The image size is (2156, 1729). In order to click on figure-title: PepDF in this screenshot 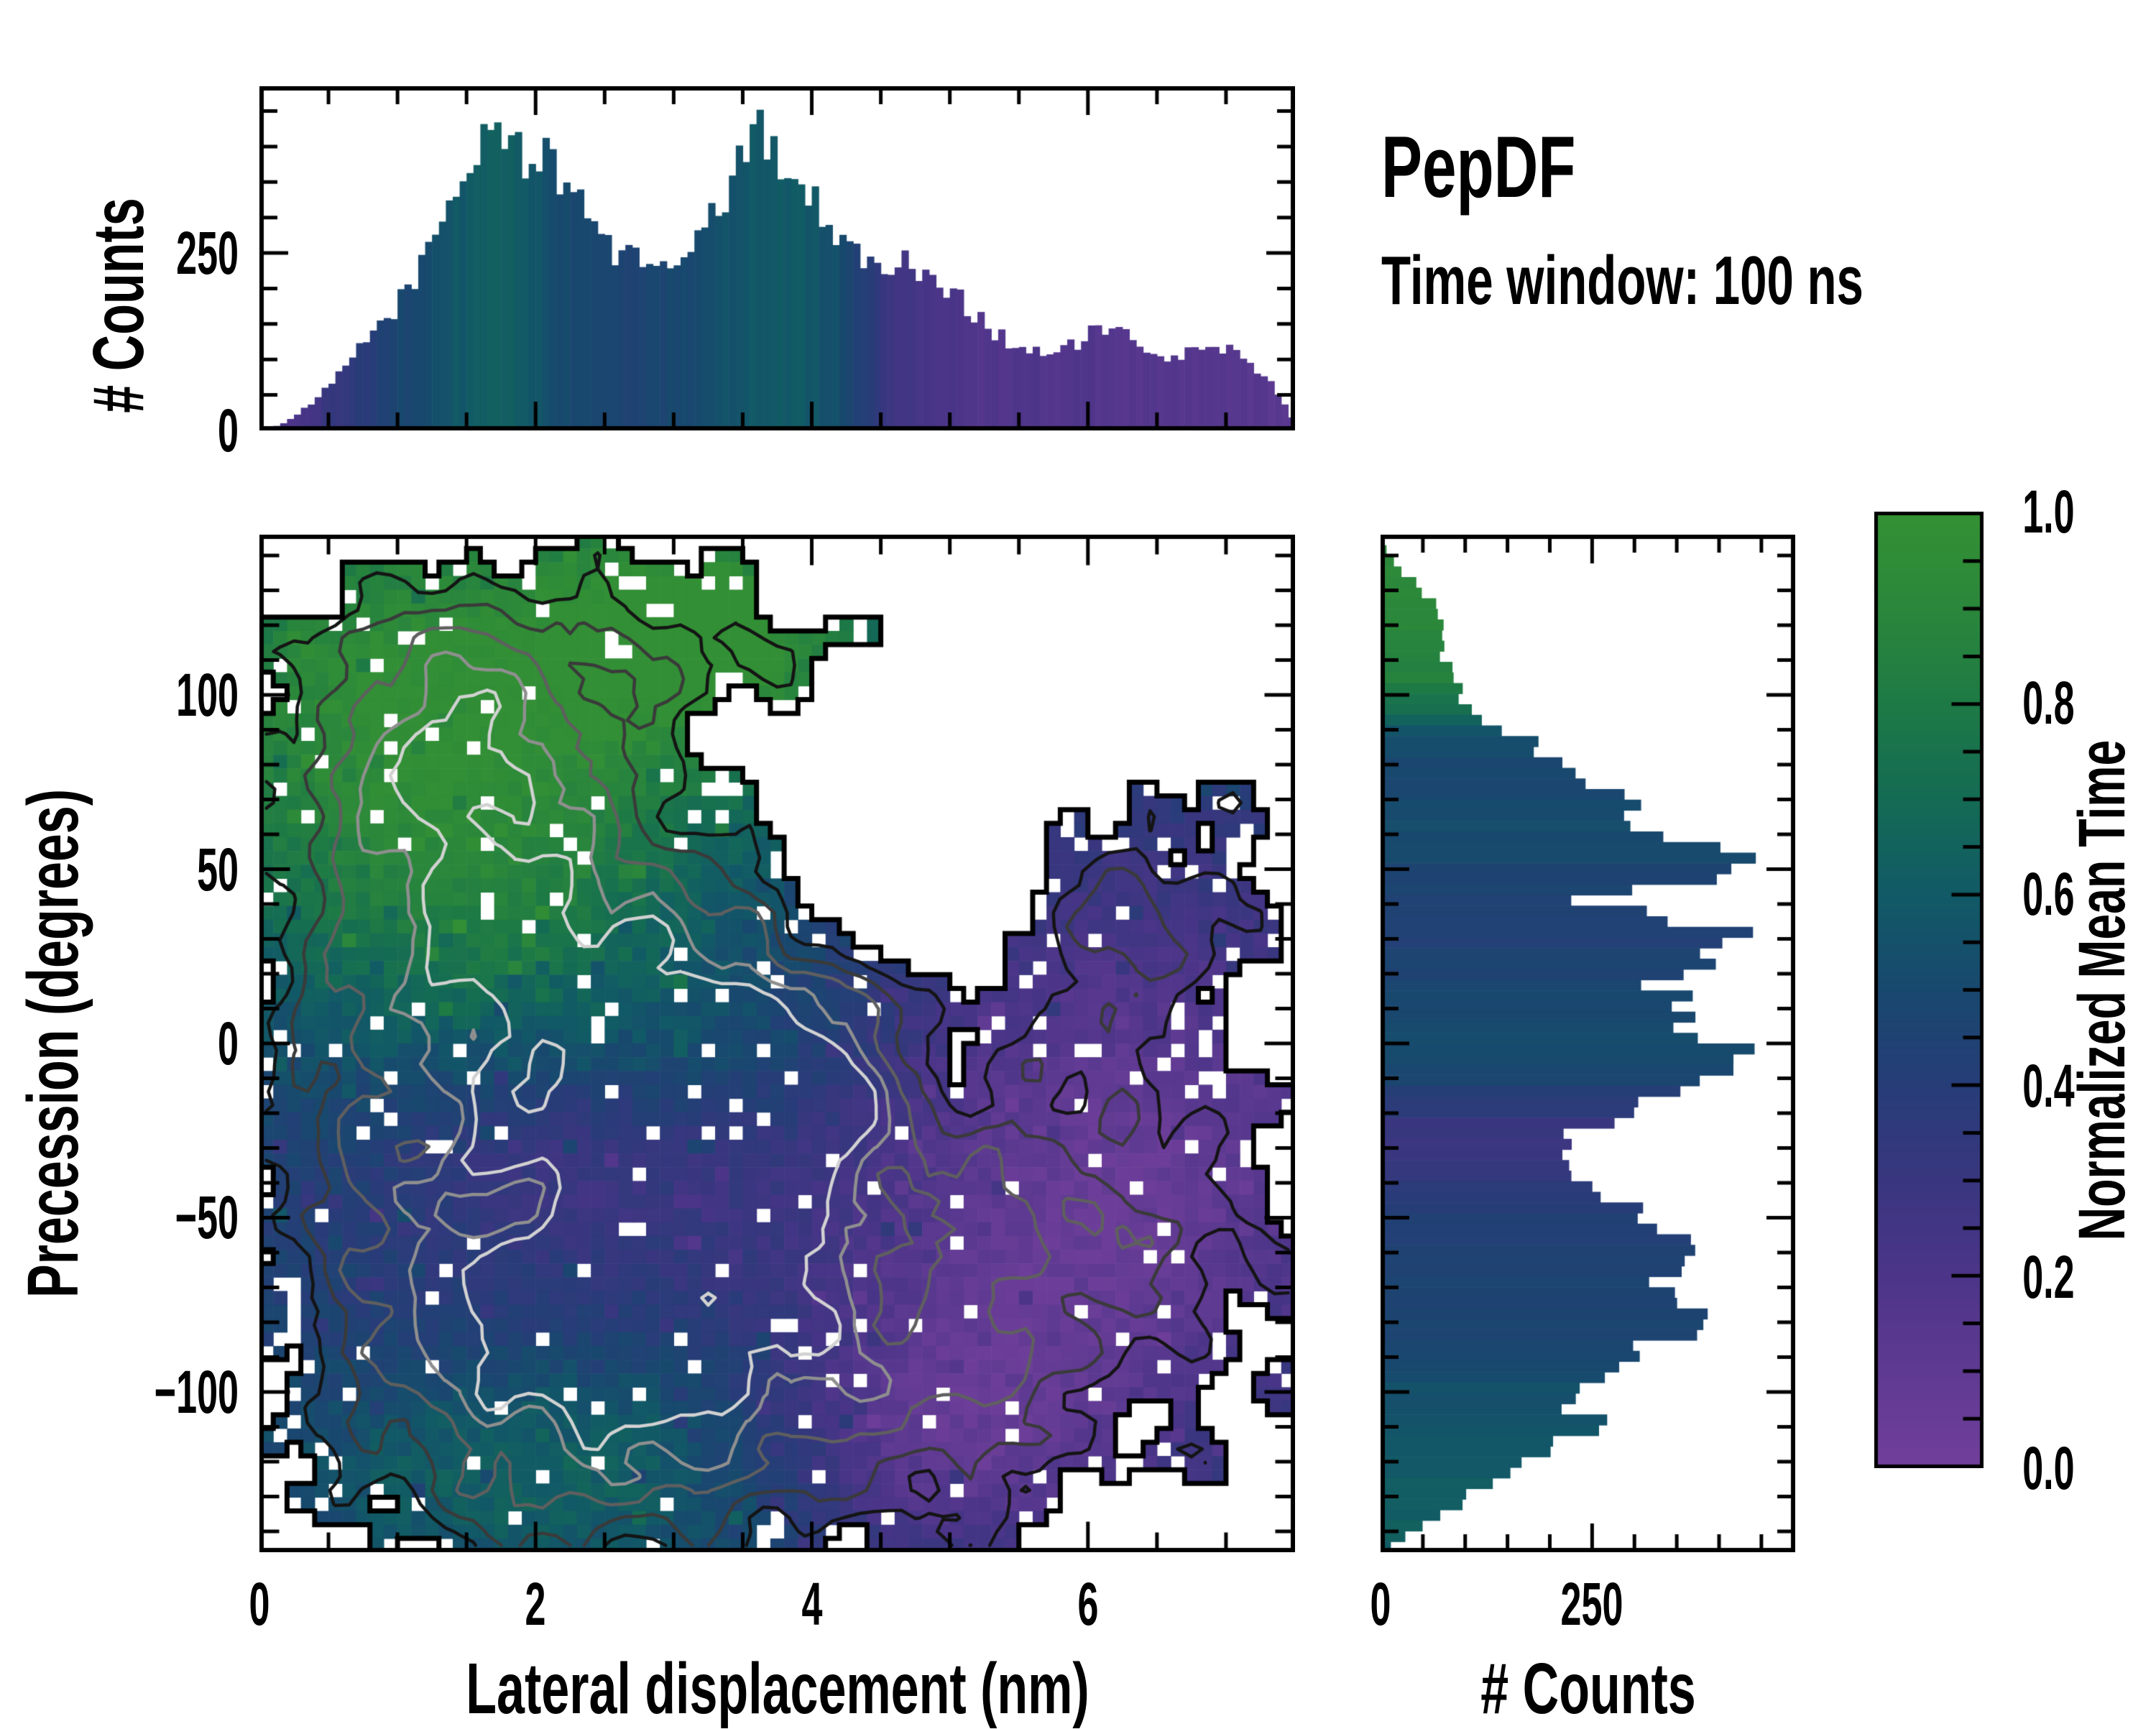, I will do `click(1479, 167)`.